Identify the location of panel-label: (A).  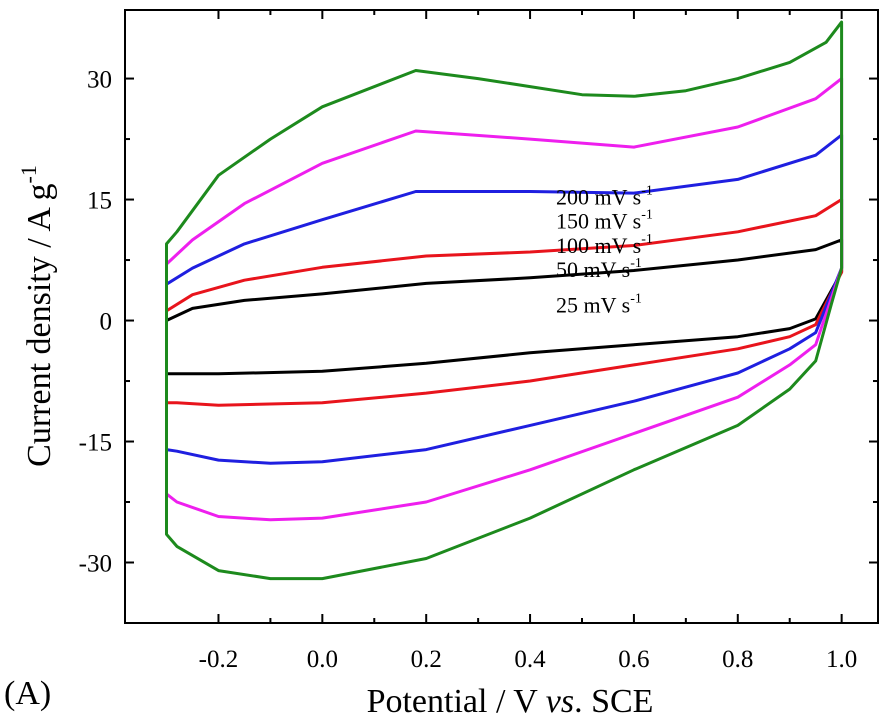
(27, 693).